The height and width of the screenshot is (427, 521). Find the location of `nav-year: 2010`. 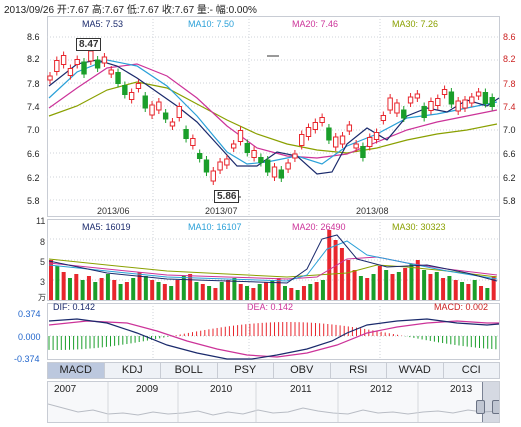

nav-year: 2010 is located at coordinates (221, 389).